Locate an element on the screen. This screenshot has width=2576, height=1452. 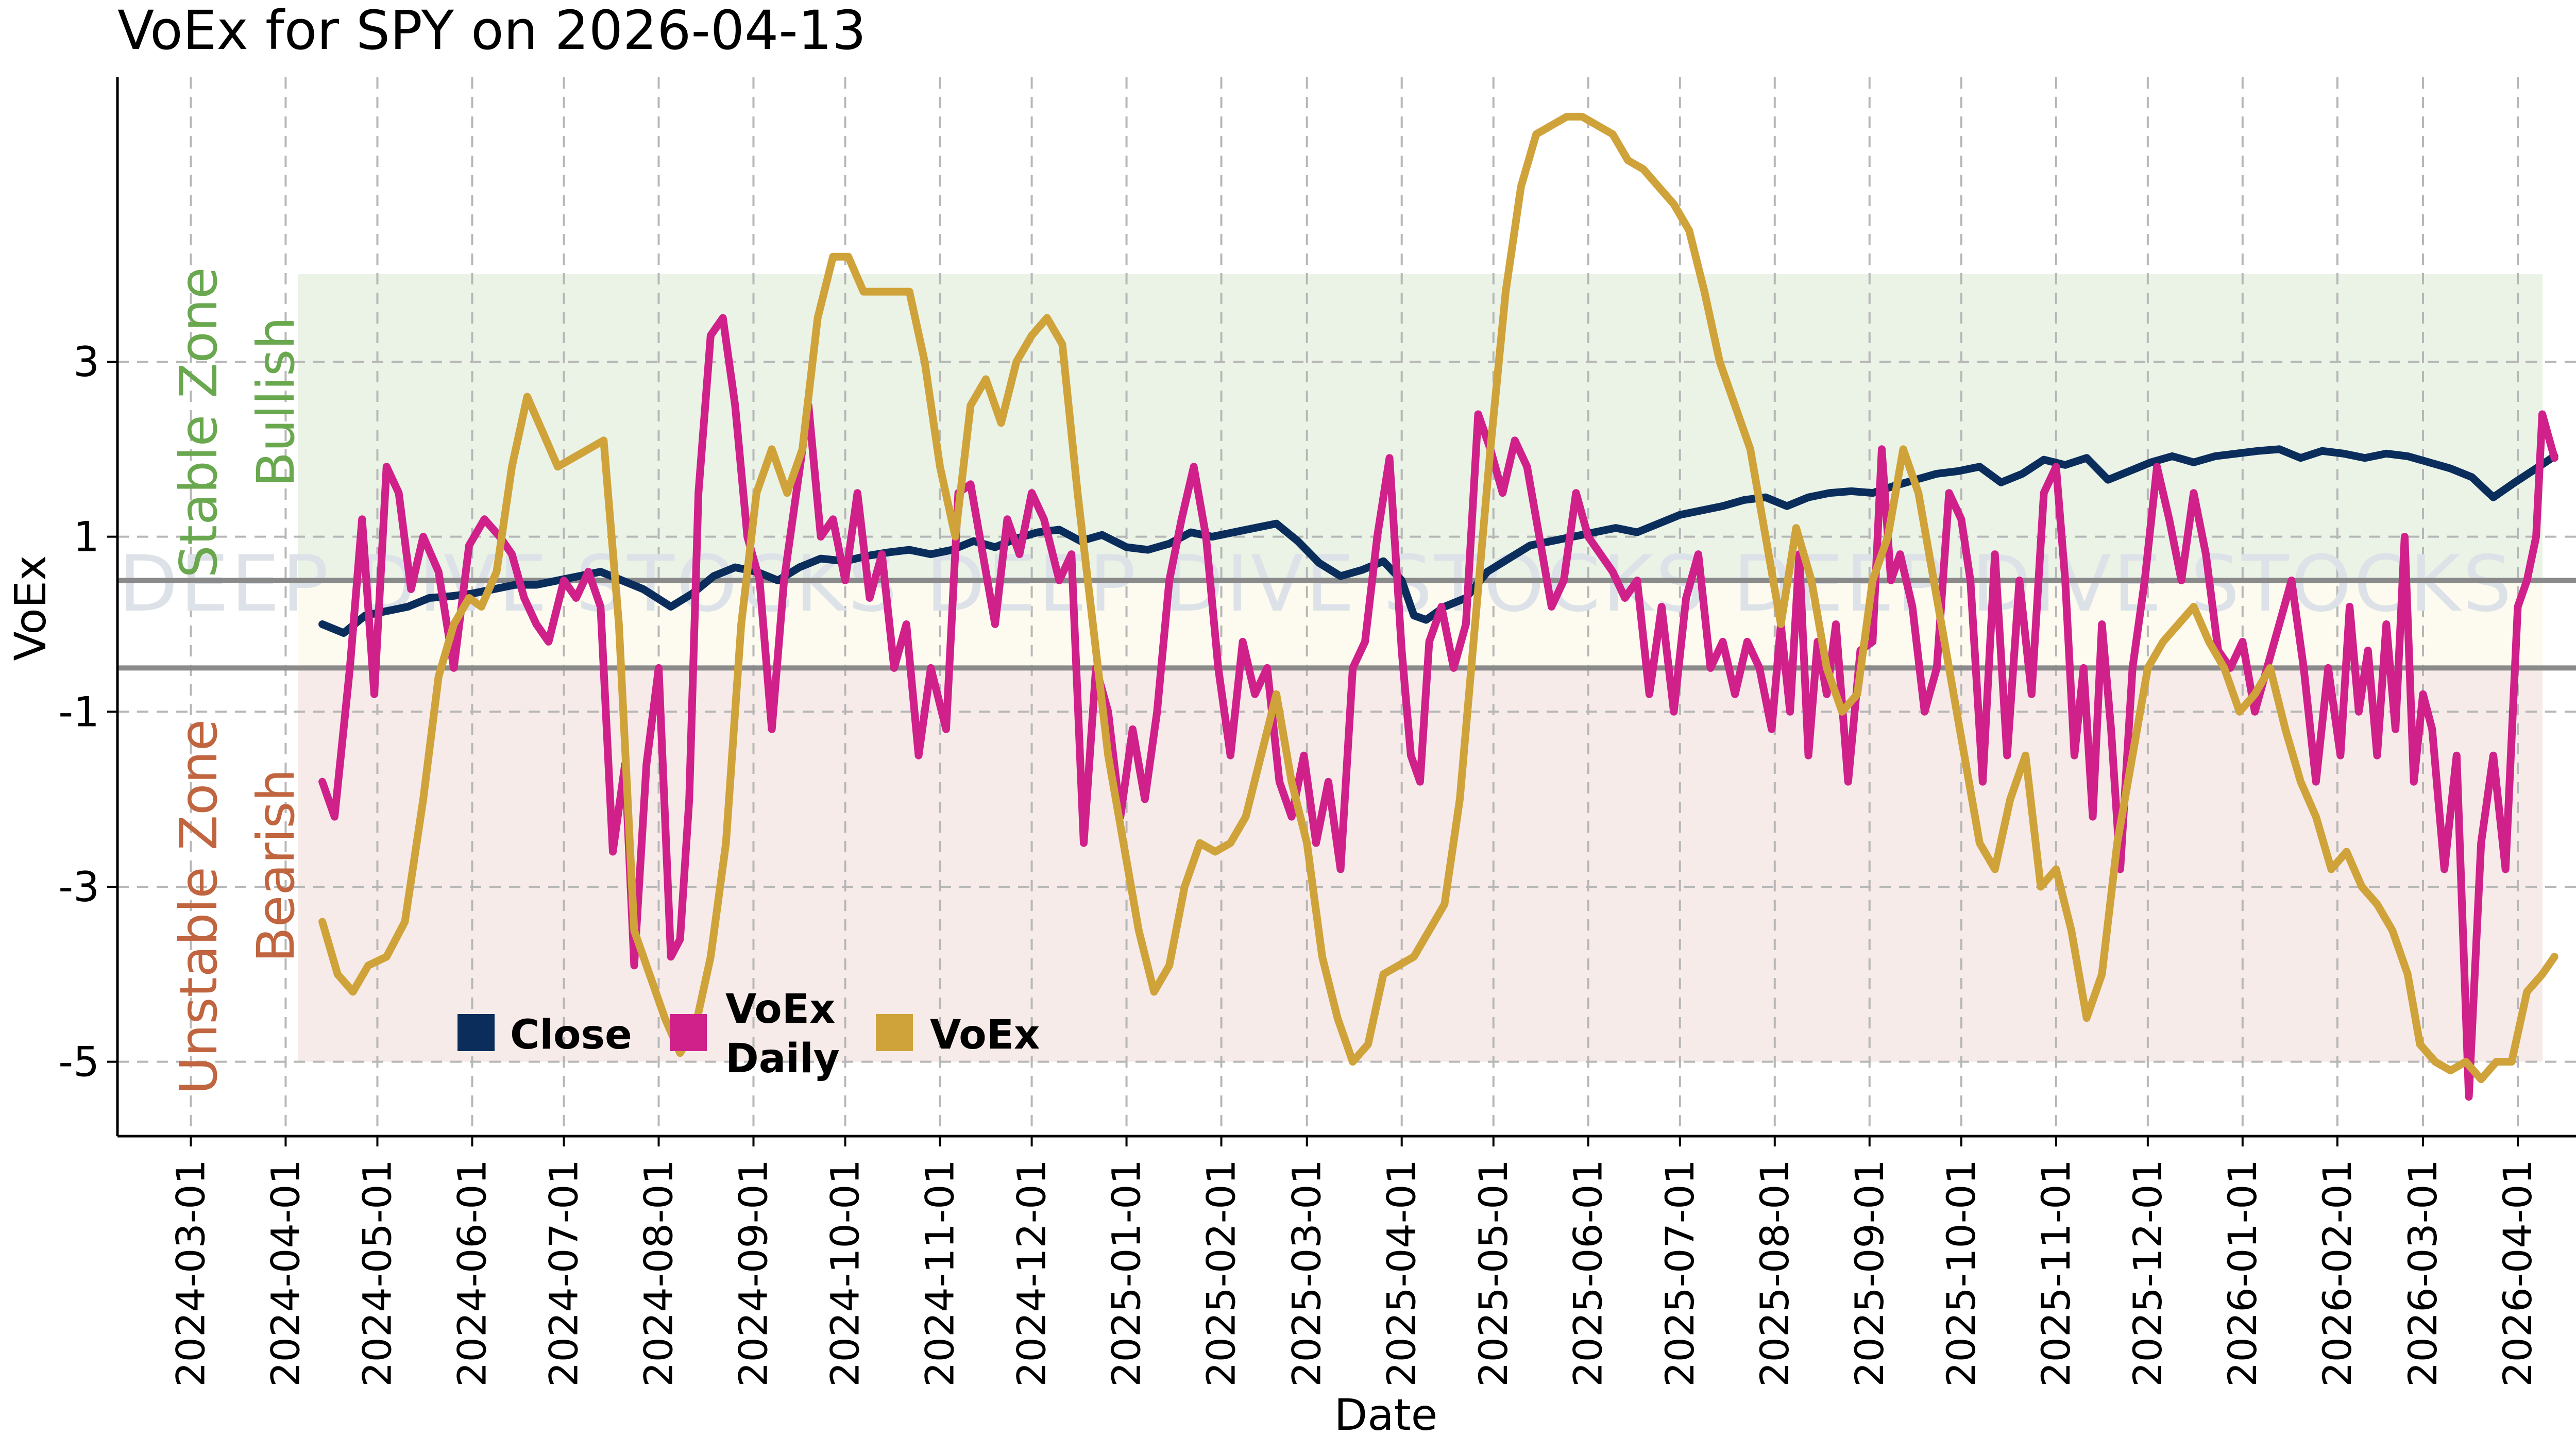
x-tick-label-23: 2026-02-01 is located at coordinates (2337, 1273).